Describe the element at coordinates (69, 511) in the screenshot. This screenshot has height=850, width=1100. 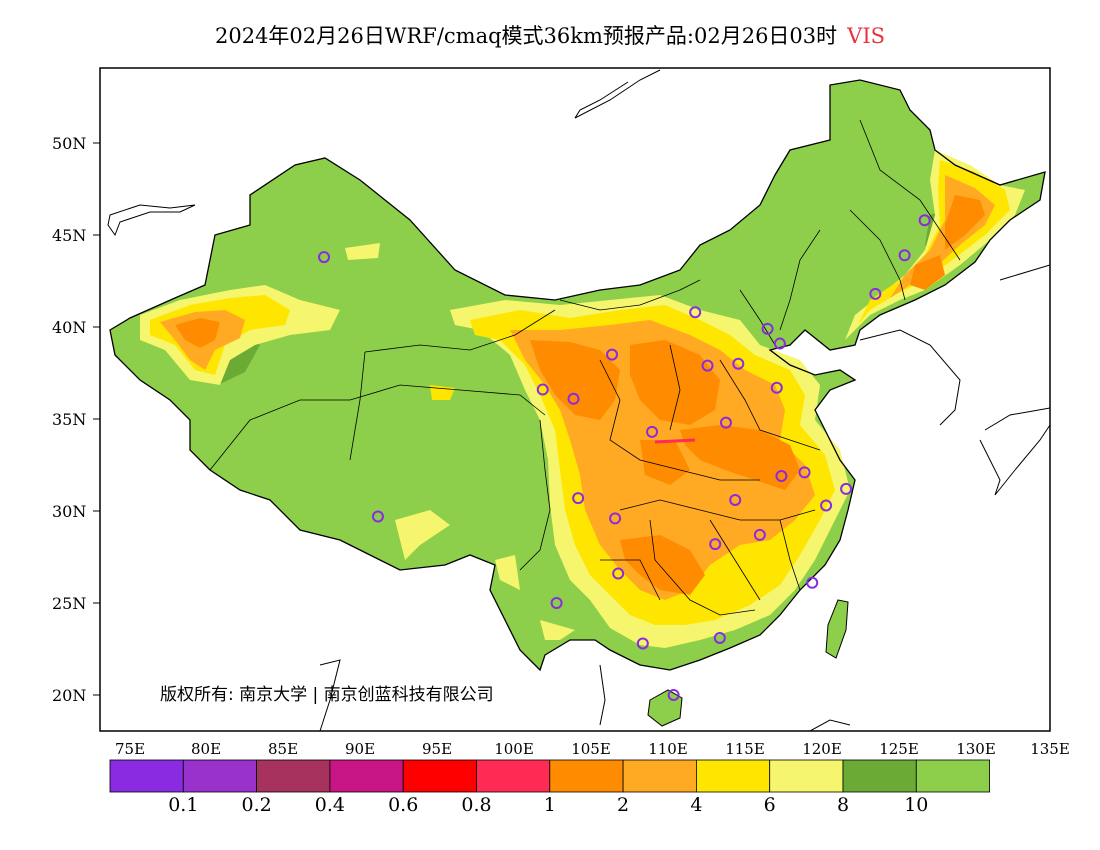
I see `lat-label-30: 30N` at that location.